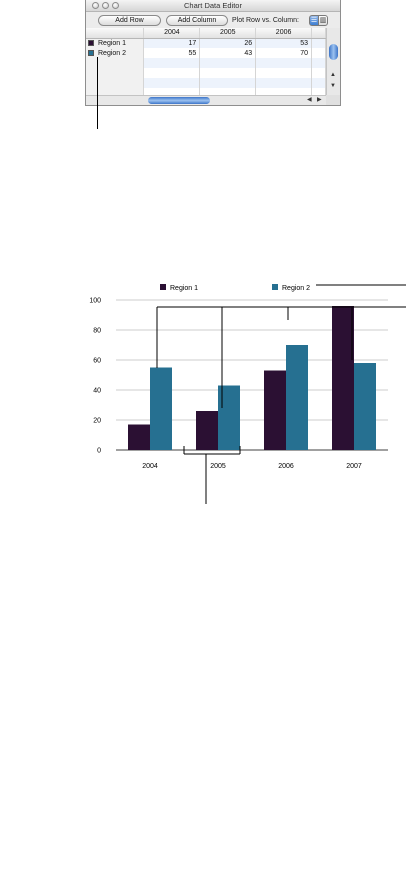 This screenshot has width=406, height=875. What do you see at coordinates (229, 417) in the screenshot?
I see `bar-region-2-2005` at bounding box center [229, 417].